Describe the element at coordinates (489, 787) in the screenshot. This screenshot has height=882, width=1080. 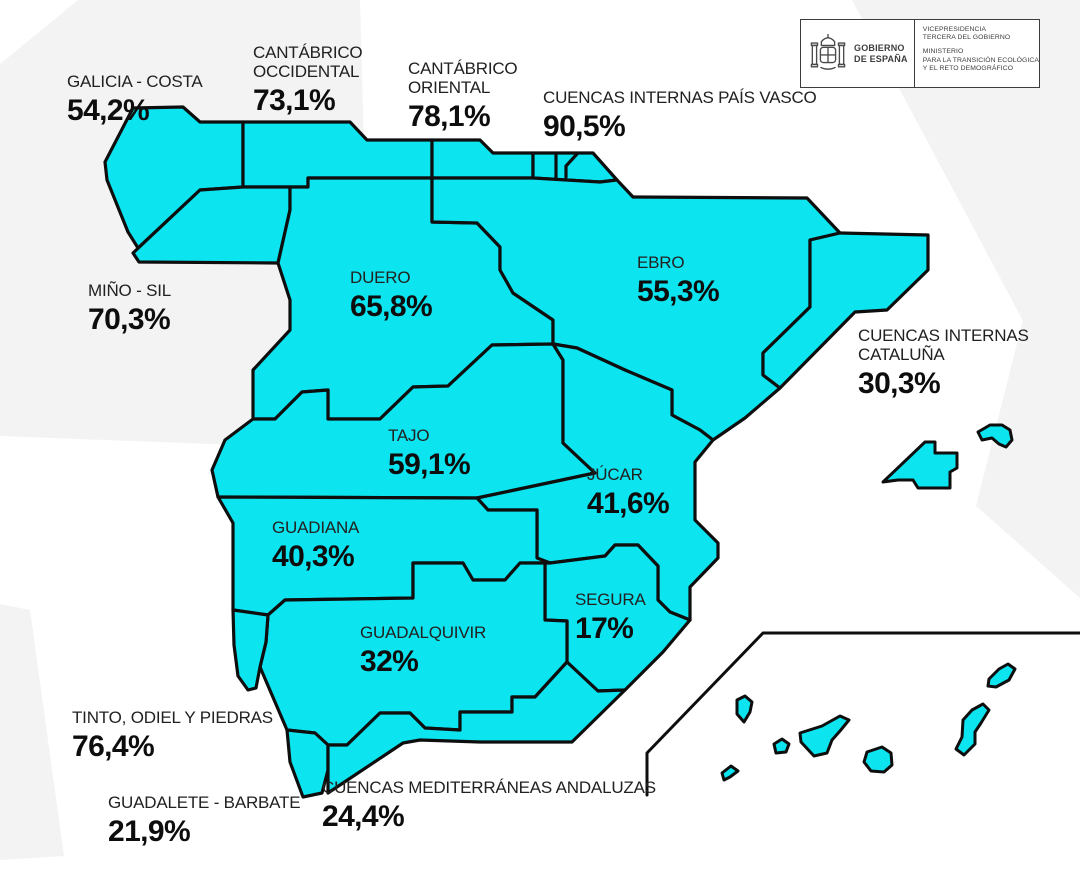
I see `basin-name: CUENCAS MEDITERRÁNEAS ANDALUZAS` at that location.